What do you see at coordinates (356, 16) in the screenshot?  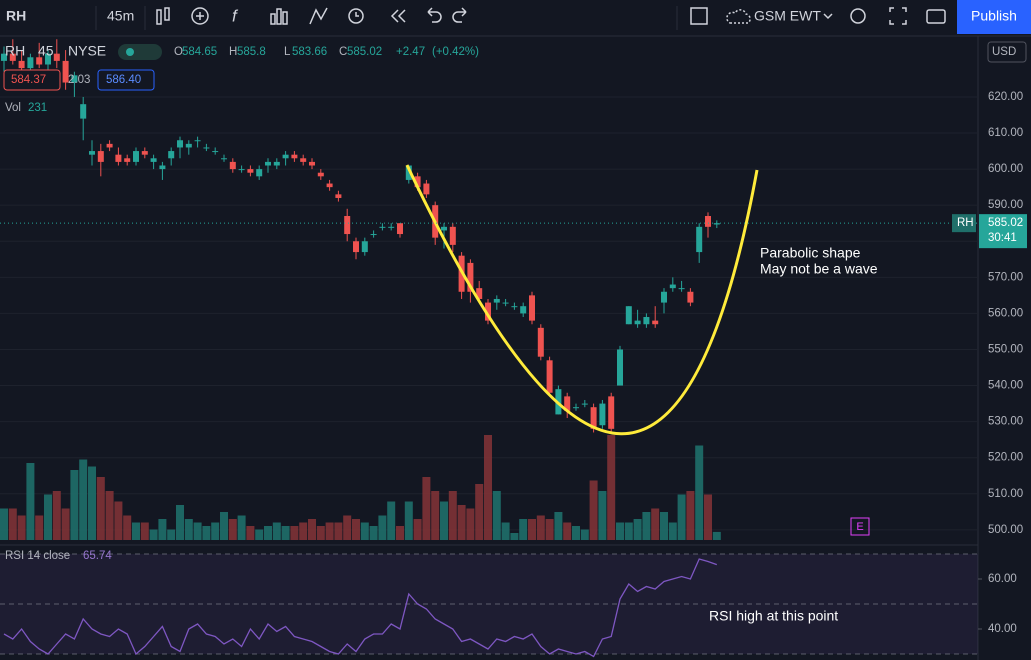 I see `alert-icon` at bounding box center [356, 16].